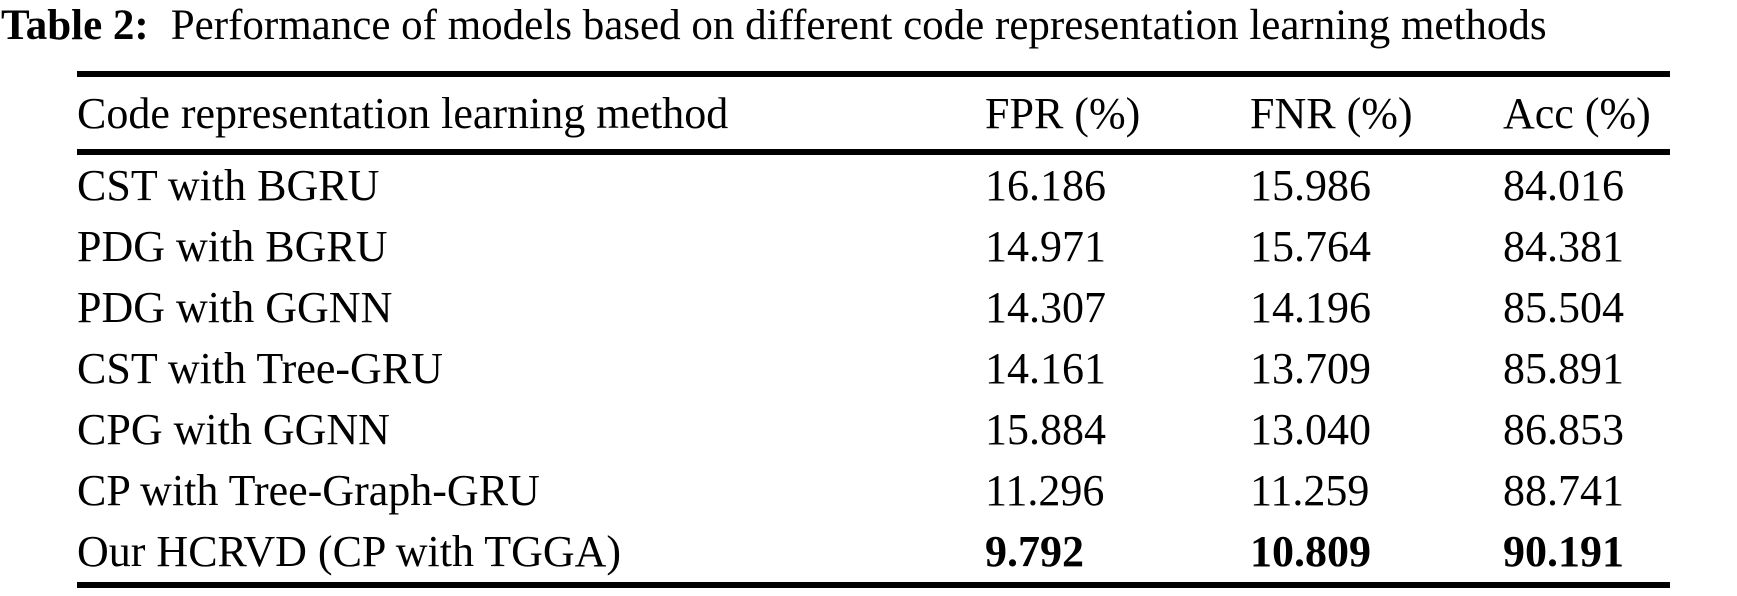 This screenshot has height=596, width=1737. I want to click on cell-method: PDG with GGNN, so click(235, 307).